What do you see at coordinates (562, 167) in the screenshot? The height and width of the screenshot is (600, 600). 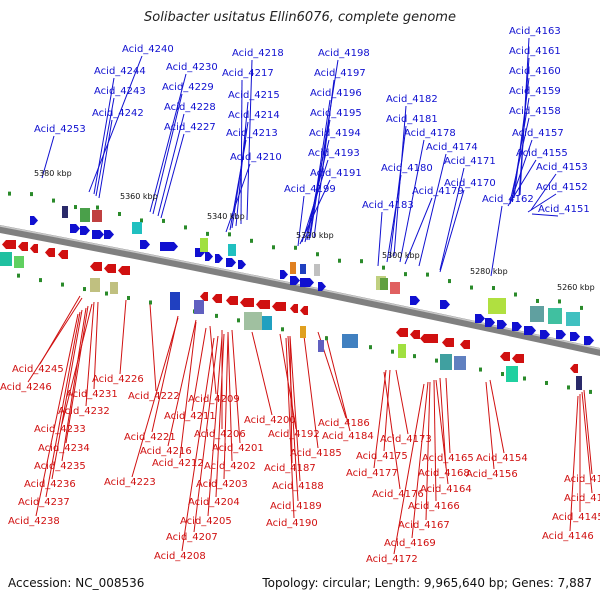 I see `gene-label-acid-4153: Acid_4153` at bounding box center [562, 167].